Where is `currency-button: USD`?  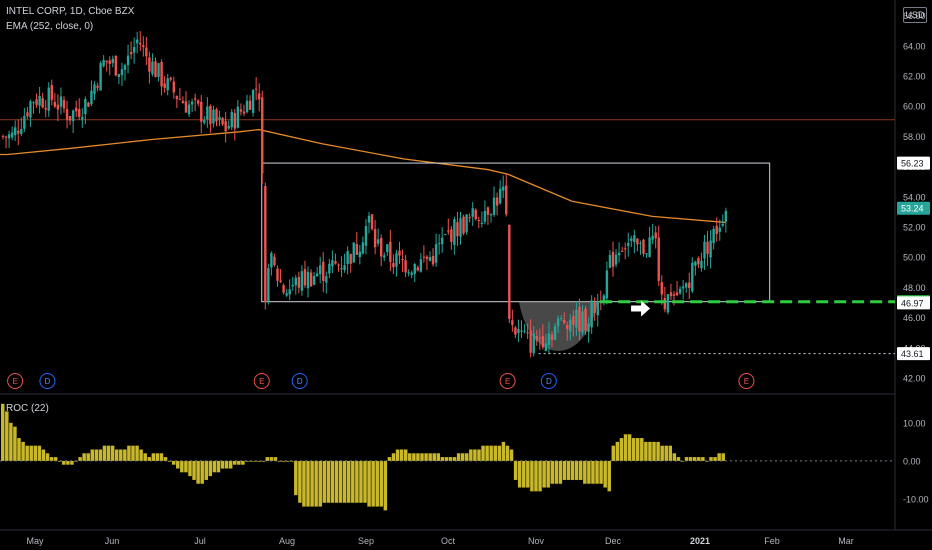 currency-button: USD is located at coordinates (915, 15).